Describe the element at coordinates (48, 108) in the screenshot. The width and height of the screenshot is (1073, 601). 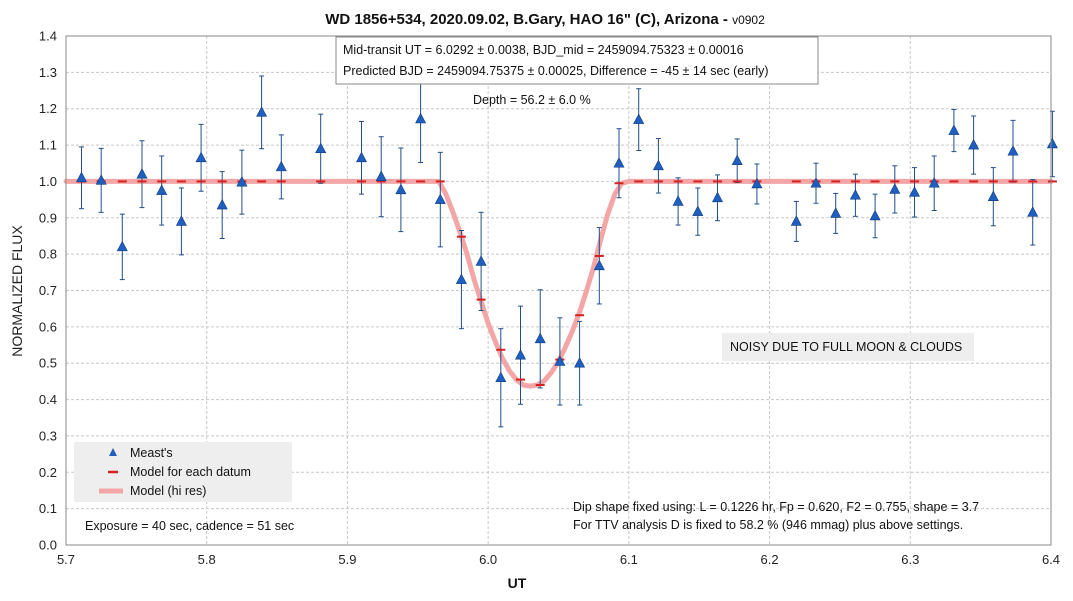
I see `y-tick-label: 1.2` at that location.